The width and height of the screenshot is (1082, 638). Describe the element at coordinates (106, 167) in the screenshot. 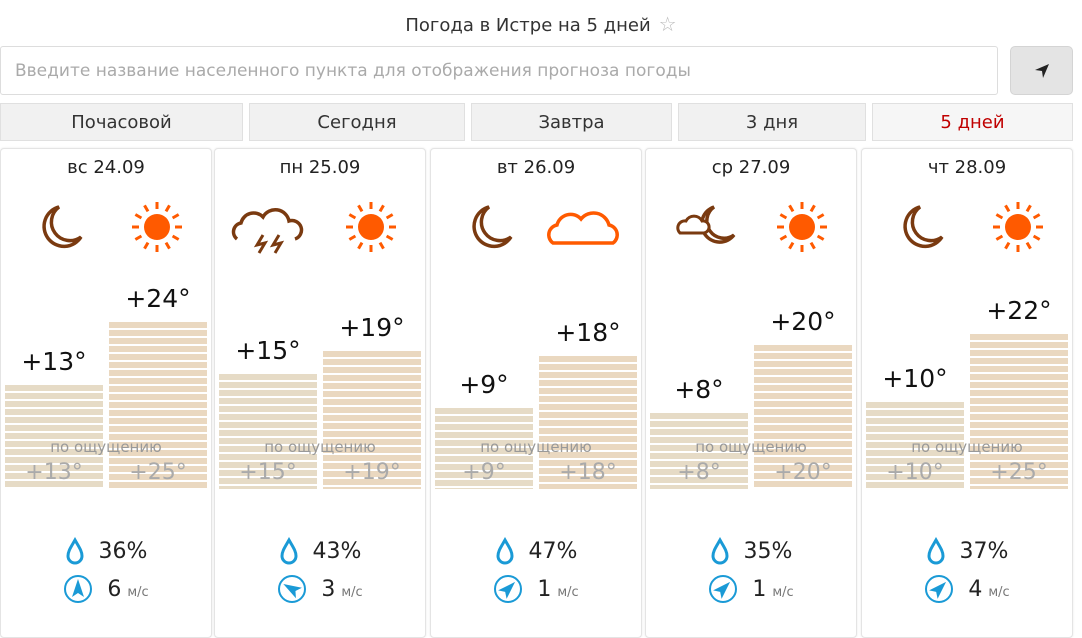

I see `day-date: вс 24.09` at that location.